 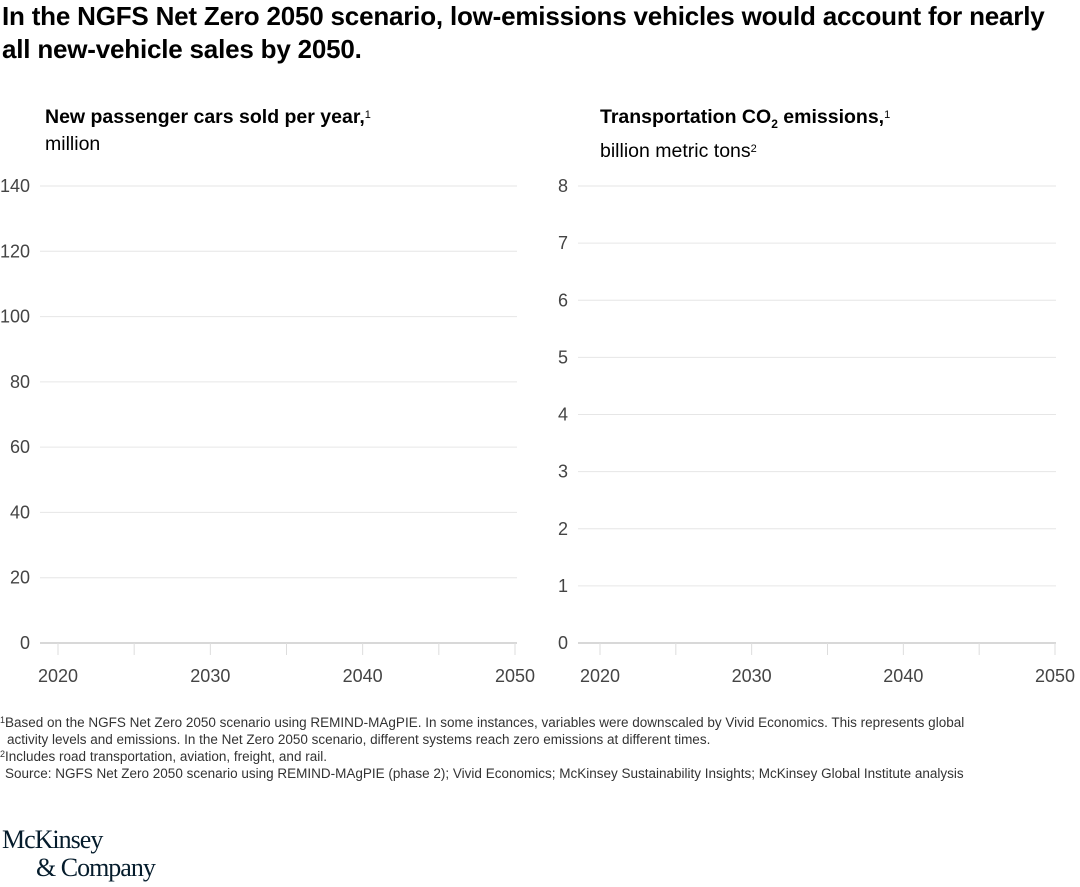 I want to click on y-tick-label: 8, so click(x=563, y=186).